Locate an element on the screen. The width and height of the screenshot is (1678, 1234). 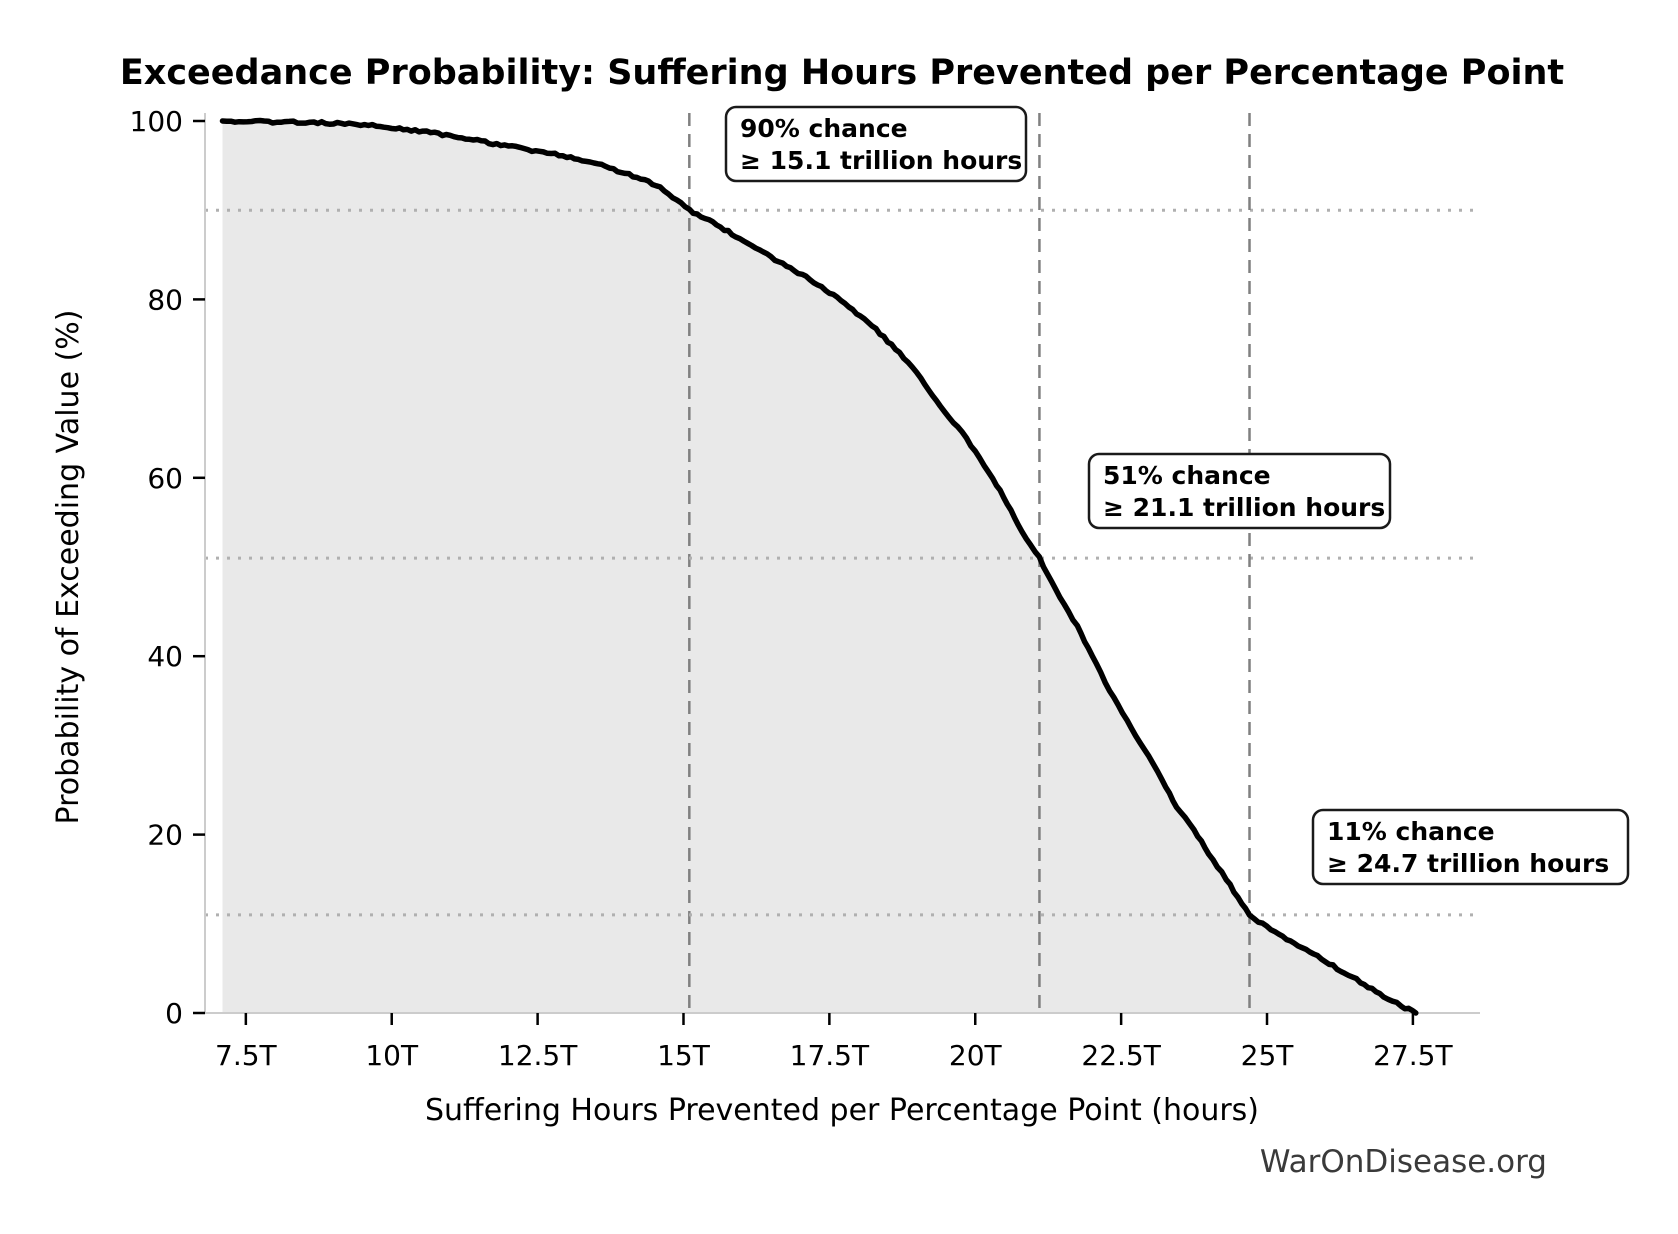
x-tick-label: 22.5T is located at coordinates (1121, 1055).